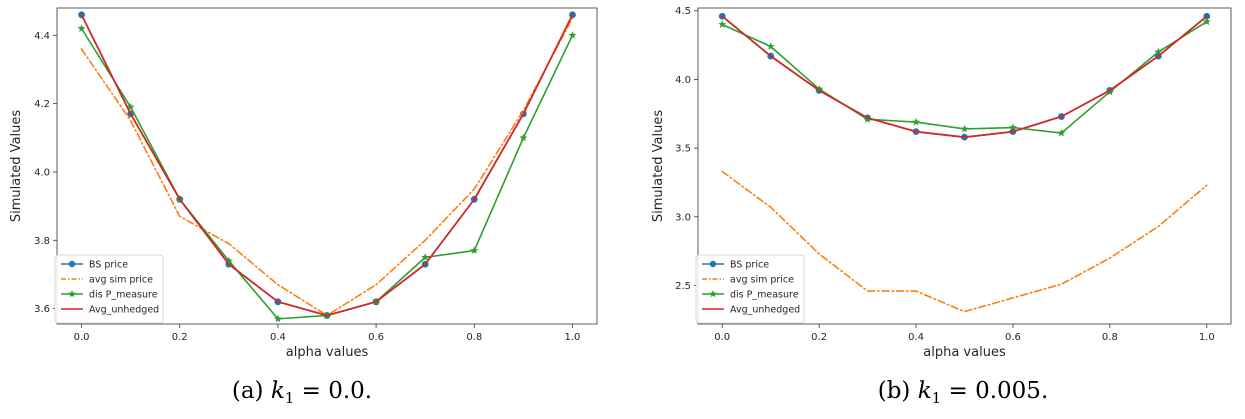 The height and width of the screenshot is (419, 1245). I want to click on y-tick-label: 3.0, so click(683, 217).